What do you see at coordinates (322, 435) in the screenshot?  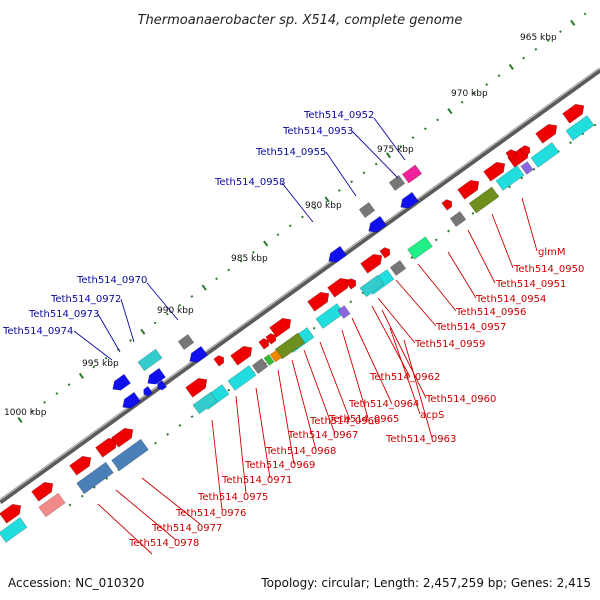 I see `gene-label: Teth514_0967` at bounding box center [322, 435].